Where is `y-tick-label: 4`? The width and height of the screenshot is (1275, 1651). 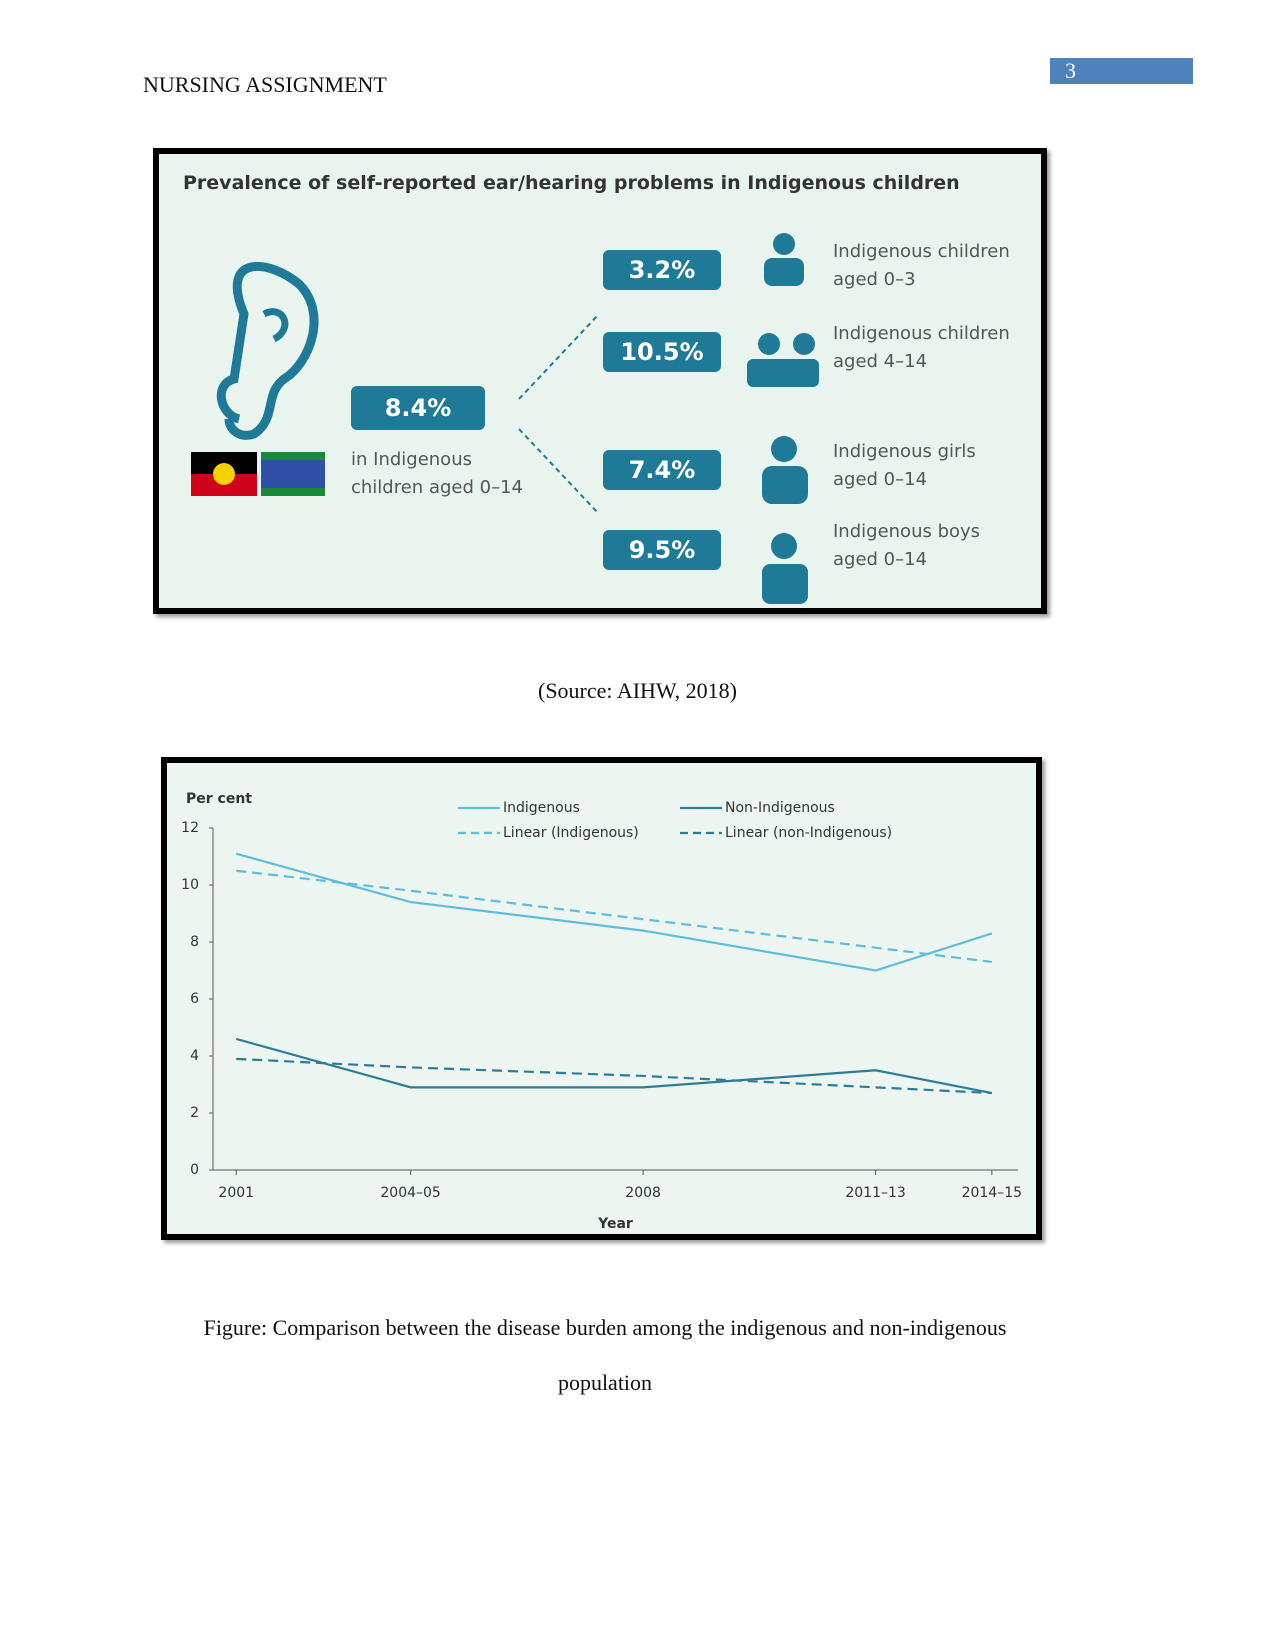
y-tick-label: 4 is located at coordinates (194, 1056).